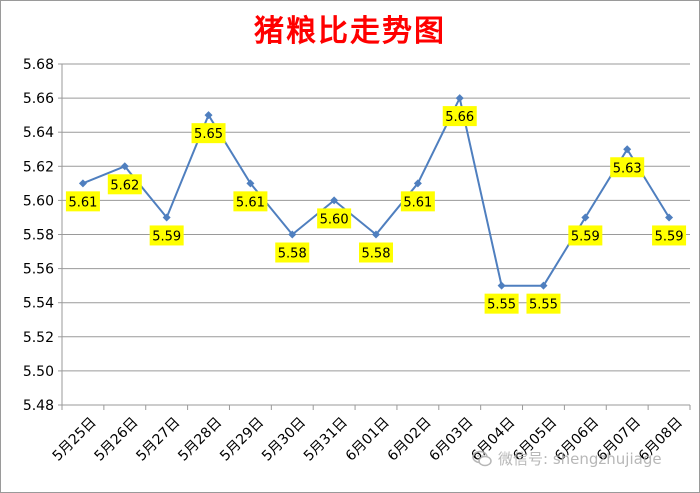 The width and height of the screenshot is (700, 493). I want to click on data-label: 5.63, so click(627, 167).